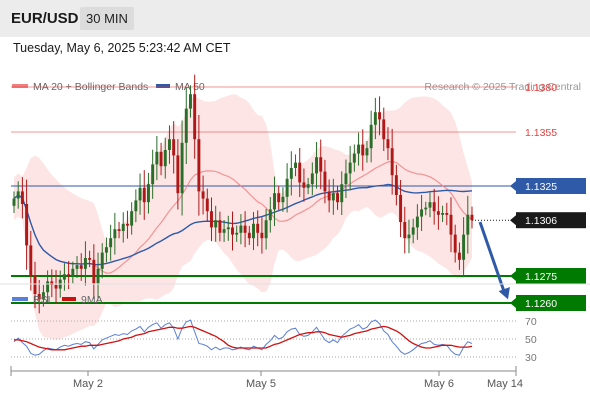  Describe the element at coordinates (122, 48) in the screenshot. I see `timestamp: Tuesday, May 6, 2025 5:23:42 AM CET` at that location.